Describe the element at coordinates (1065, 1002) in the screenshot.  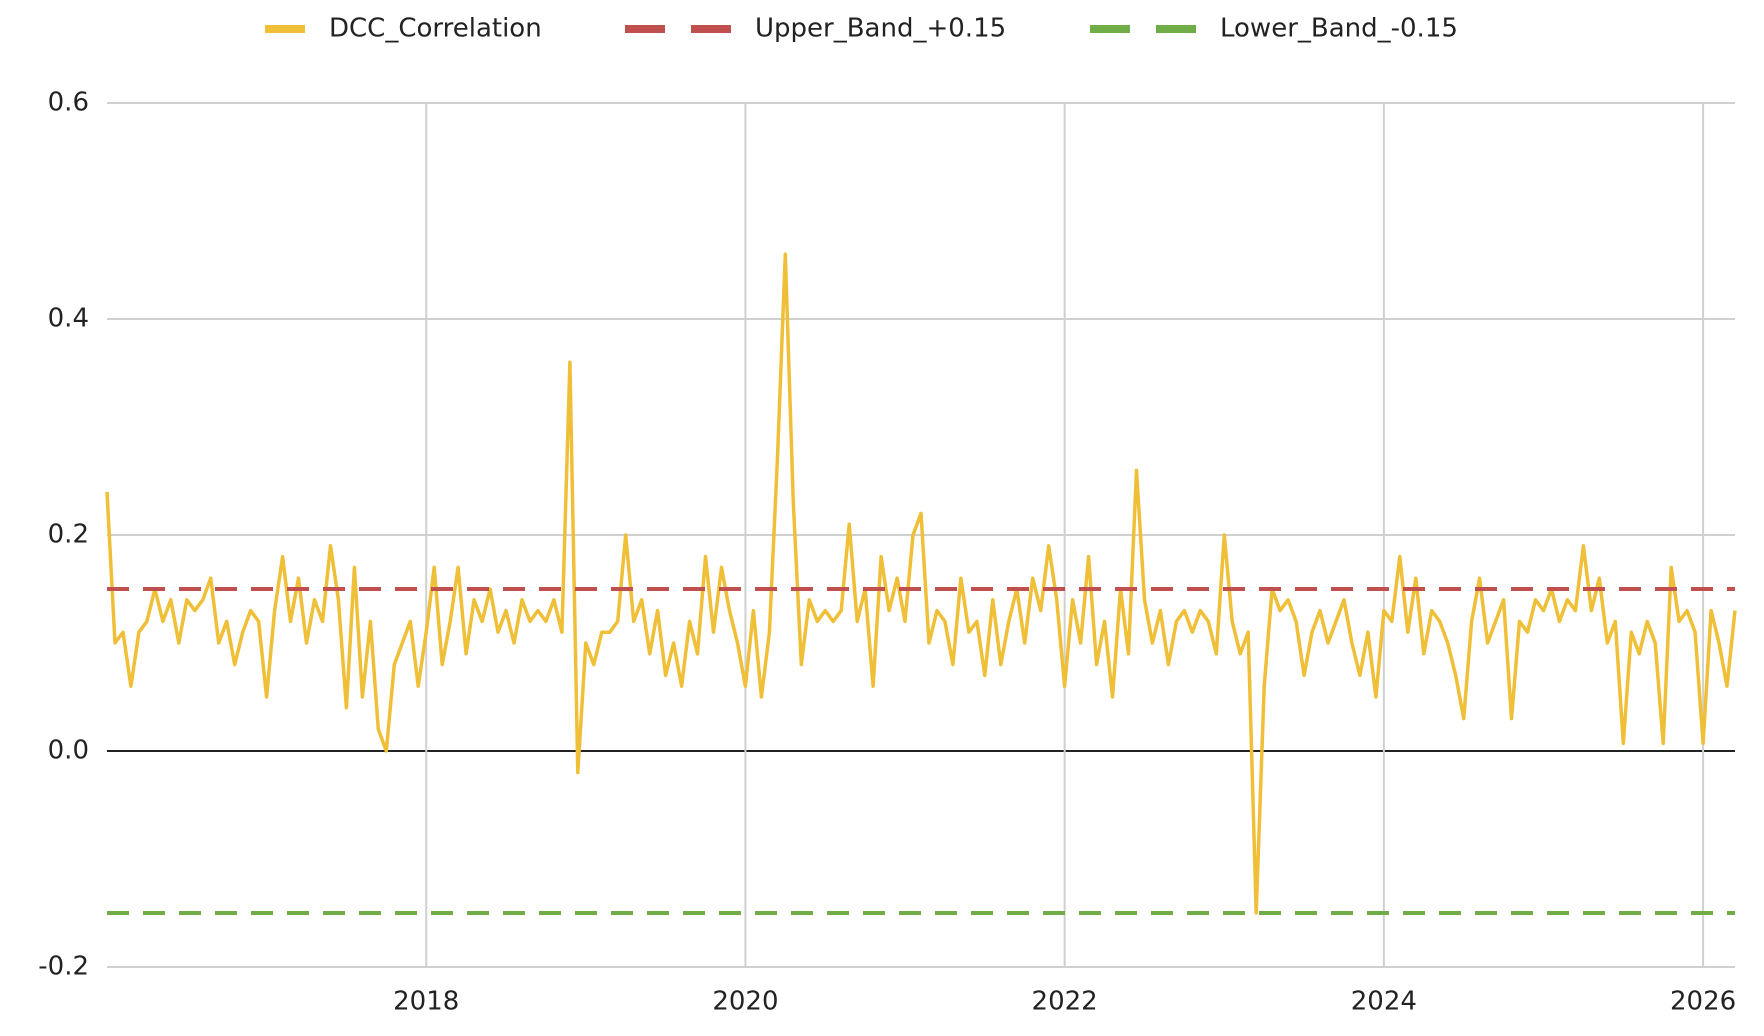
I see `x-tick-label: 2022` at that location.